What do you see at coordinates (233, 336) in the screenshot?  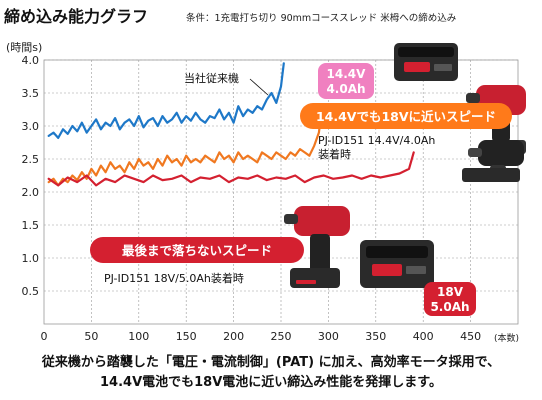 I see `x-tick-label: 200` at bounding box center [233, 336].